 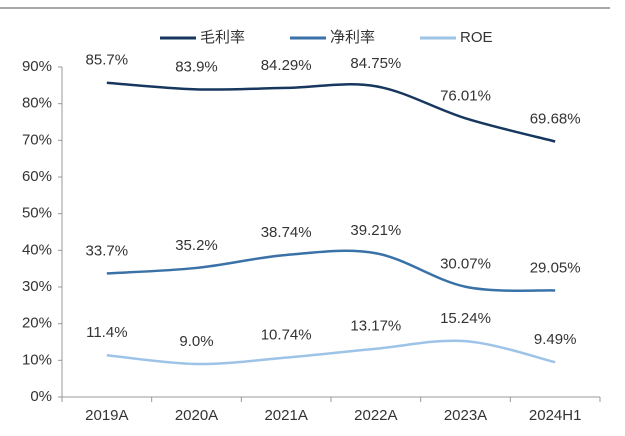 I want to click on data-label: 10.74%, so click(x=286, y=335).